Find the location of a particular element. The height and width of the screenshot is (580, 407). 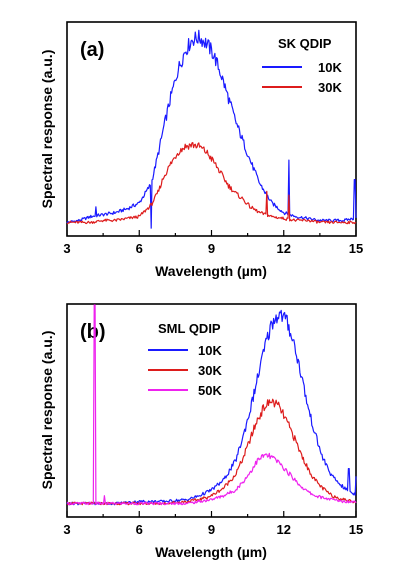

x-axis-title-b: Wavelength (µm) is located at coordinates (211, 552).